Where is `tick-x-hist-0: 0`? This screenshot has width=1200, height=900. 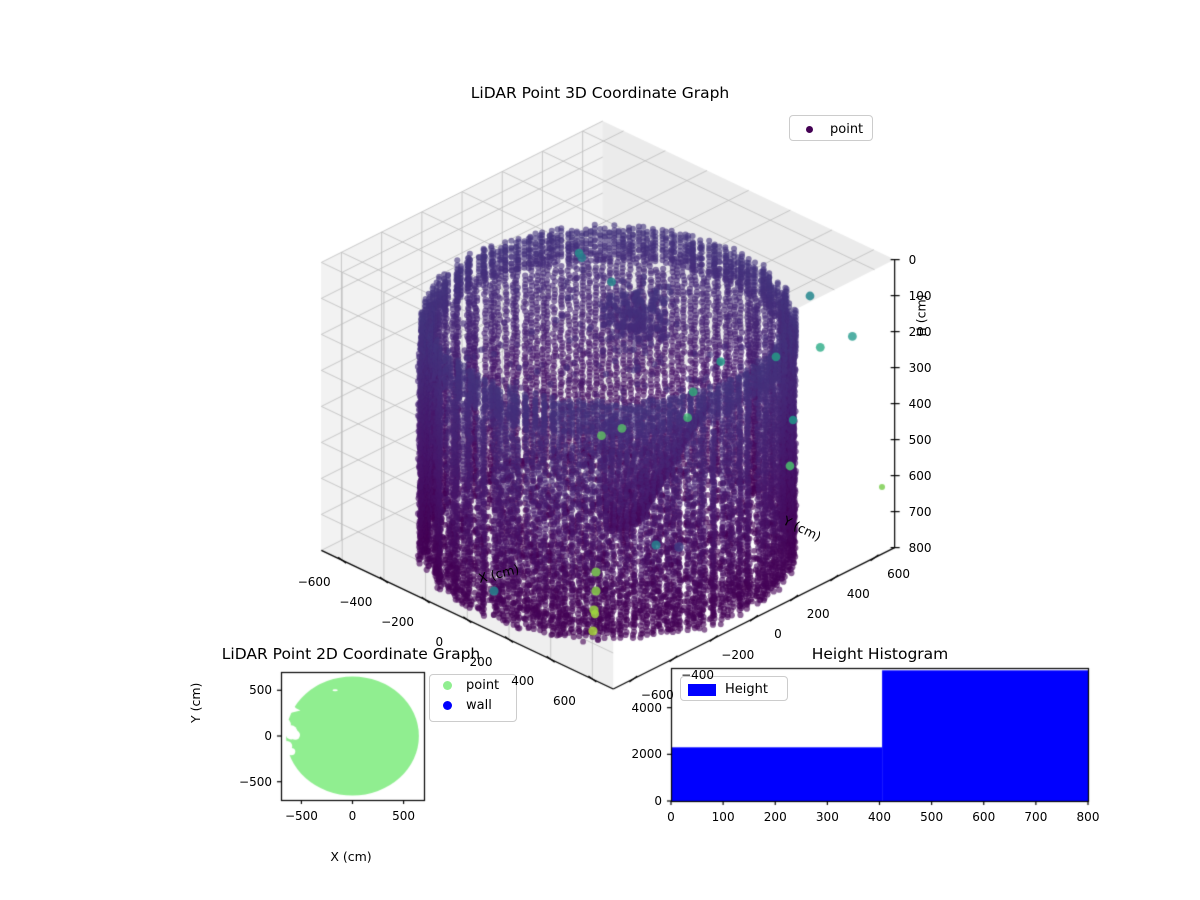
tick-x-hist-0: 0 is located at coordinates (671, 817).